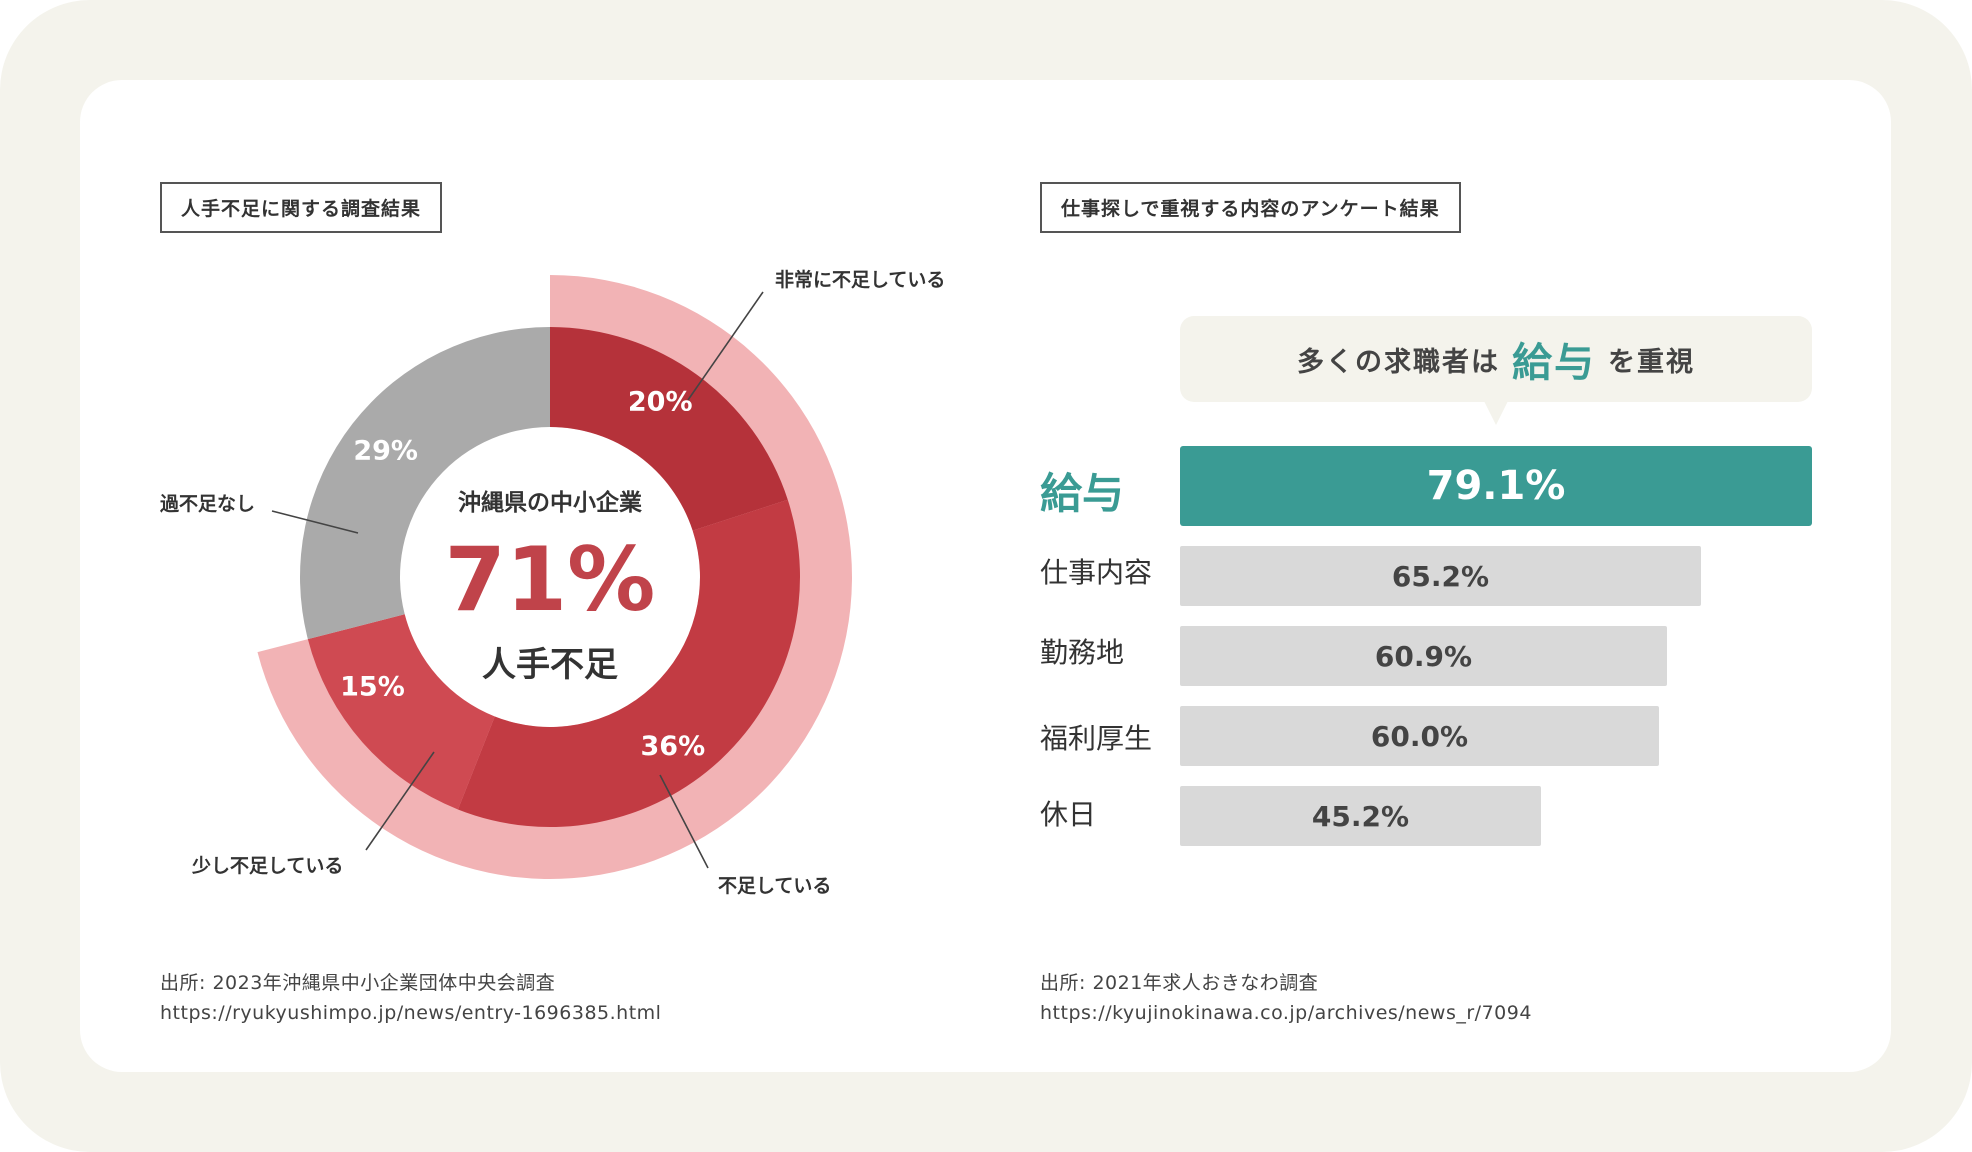 The width and height of the screenshot is (1972, 1152). What do you see at coordinates (1082, 652) in the screenshot?
I see `bar-category-label: 勤務地` at bounding box center [1082, 652].